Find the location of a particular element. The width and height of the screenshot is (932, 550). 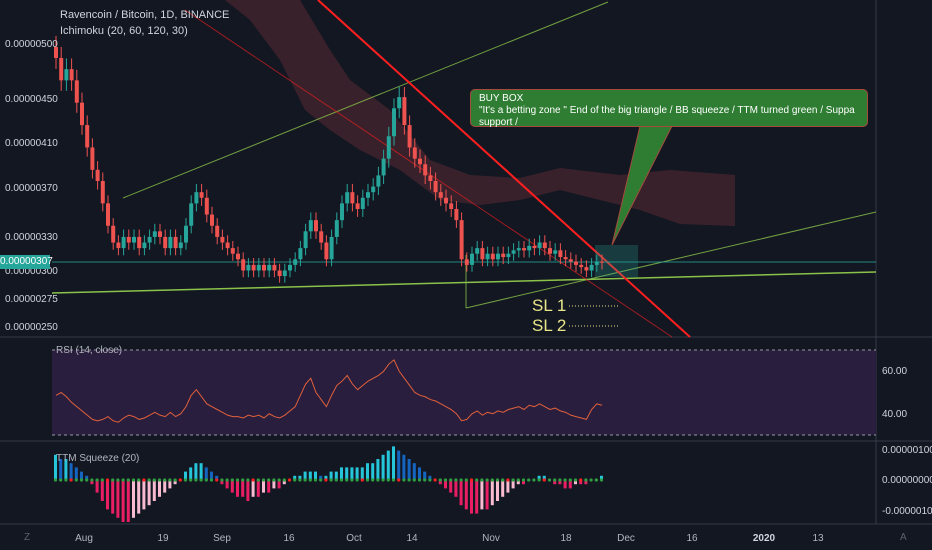

sl2-label: SL 2 is located at coordinates (549, 325).